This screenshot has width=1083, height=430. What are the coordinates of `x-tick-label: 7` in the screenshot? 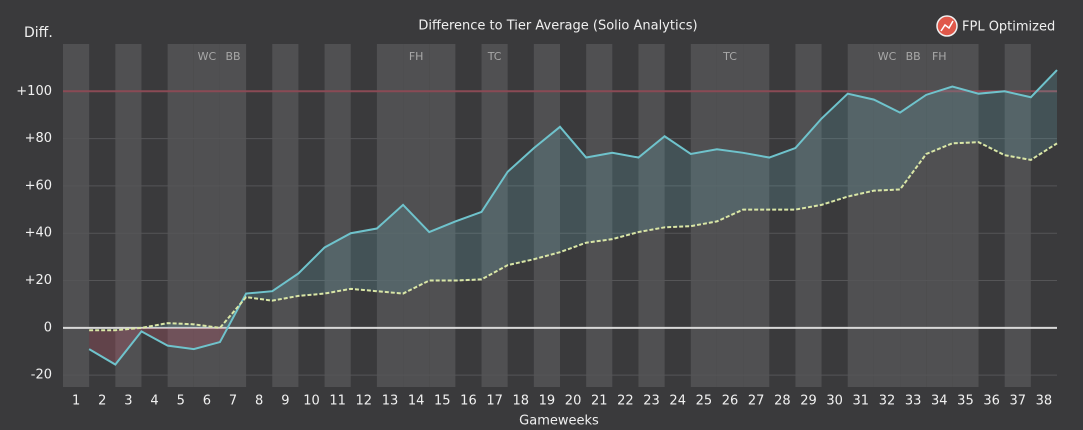 It's located at (233, 401).